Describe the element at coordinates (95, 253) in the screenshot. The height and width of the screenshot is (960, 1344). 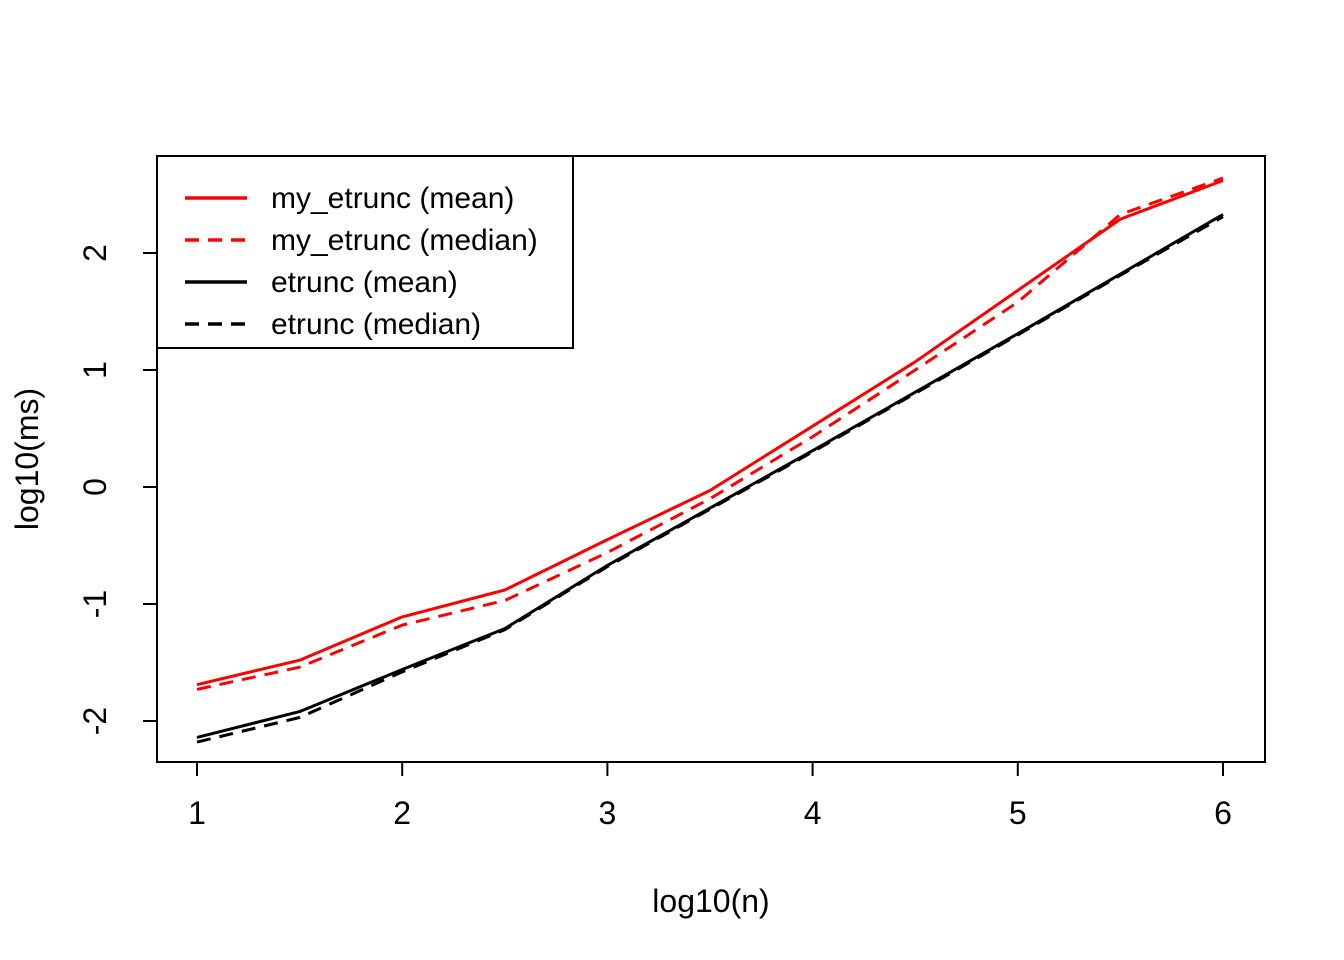
I see `y-axis-tick-label: 2` at that location.